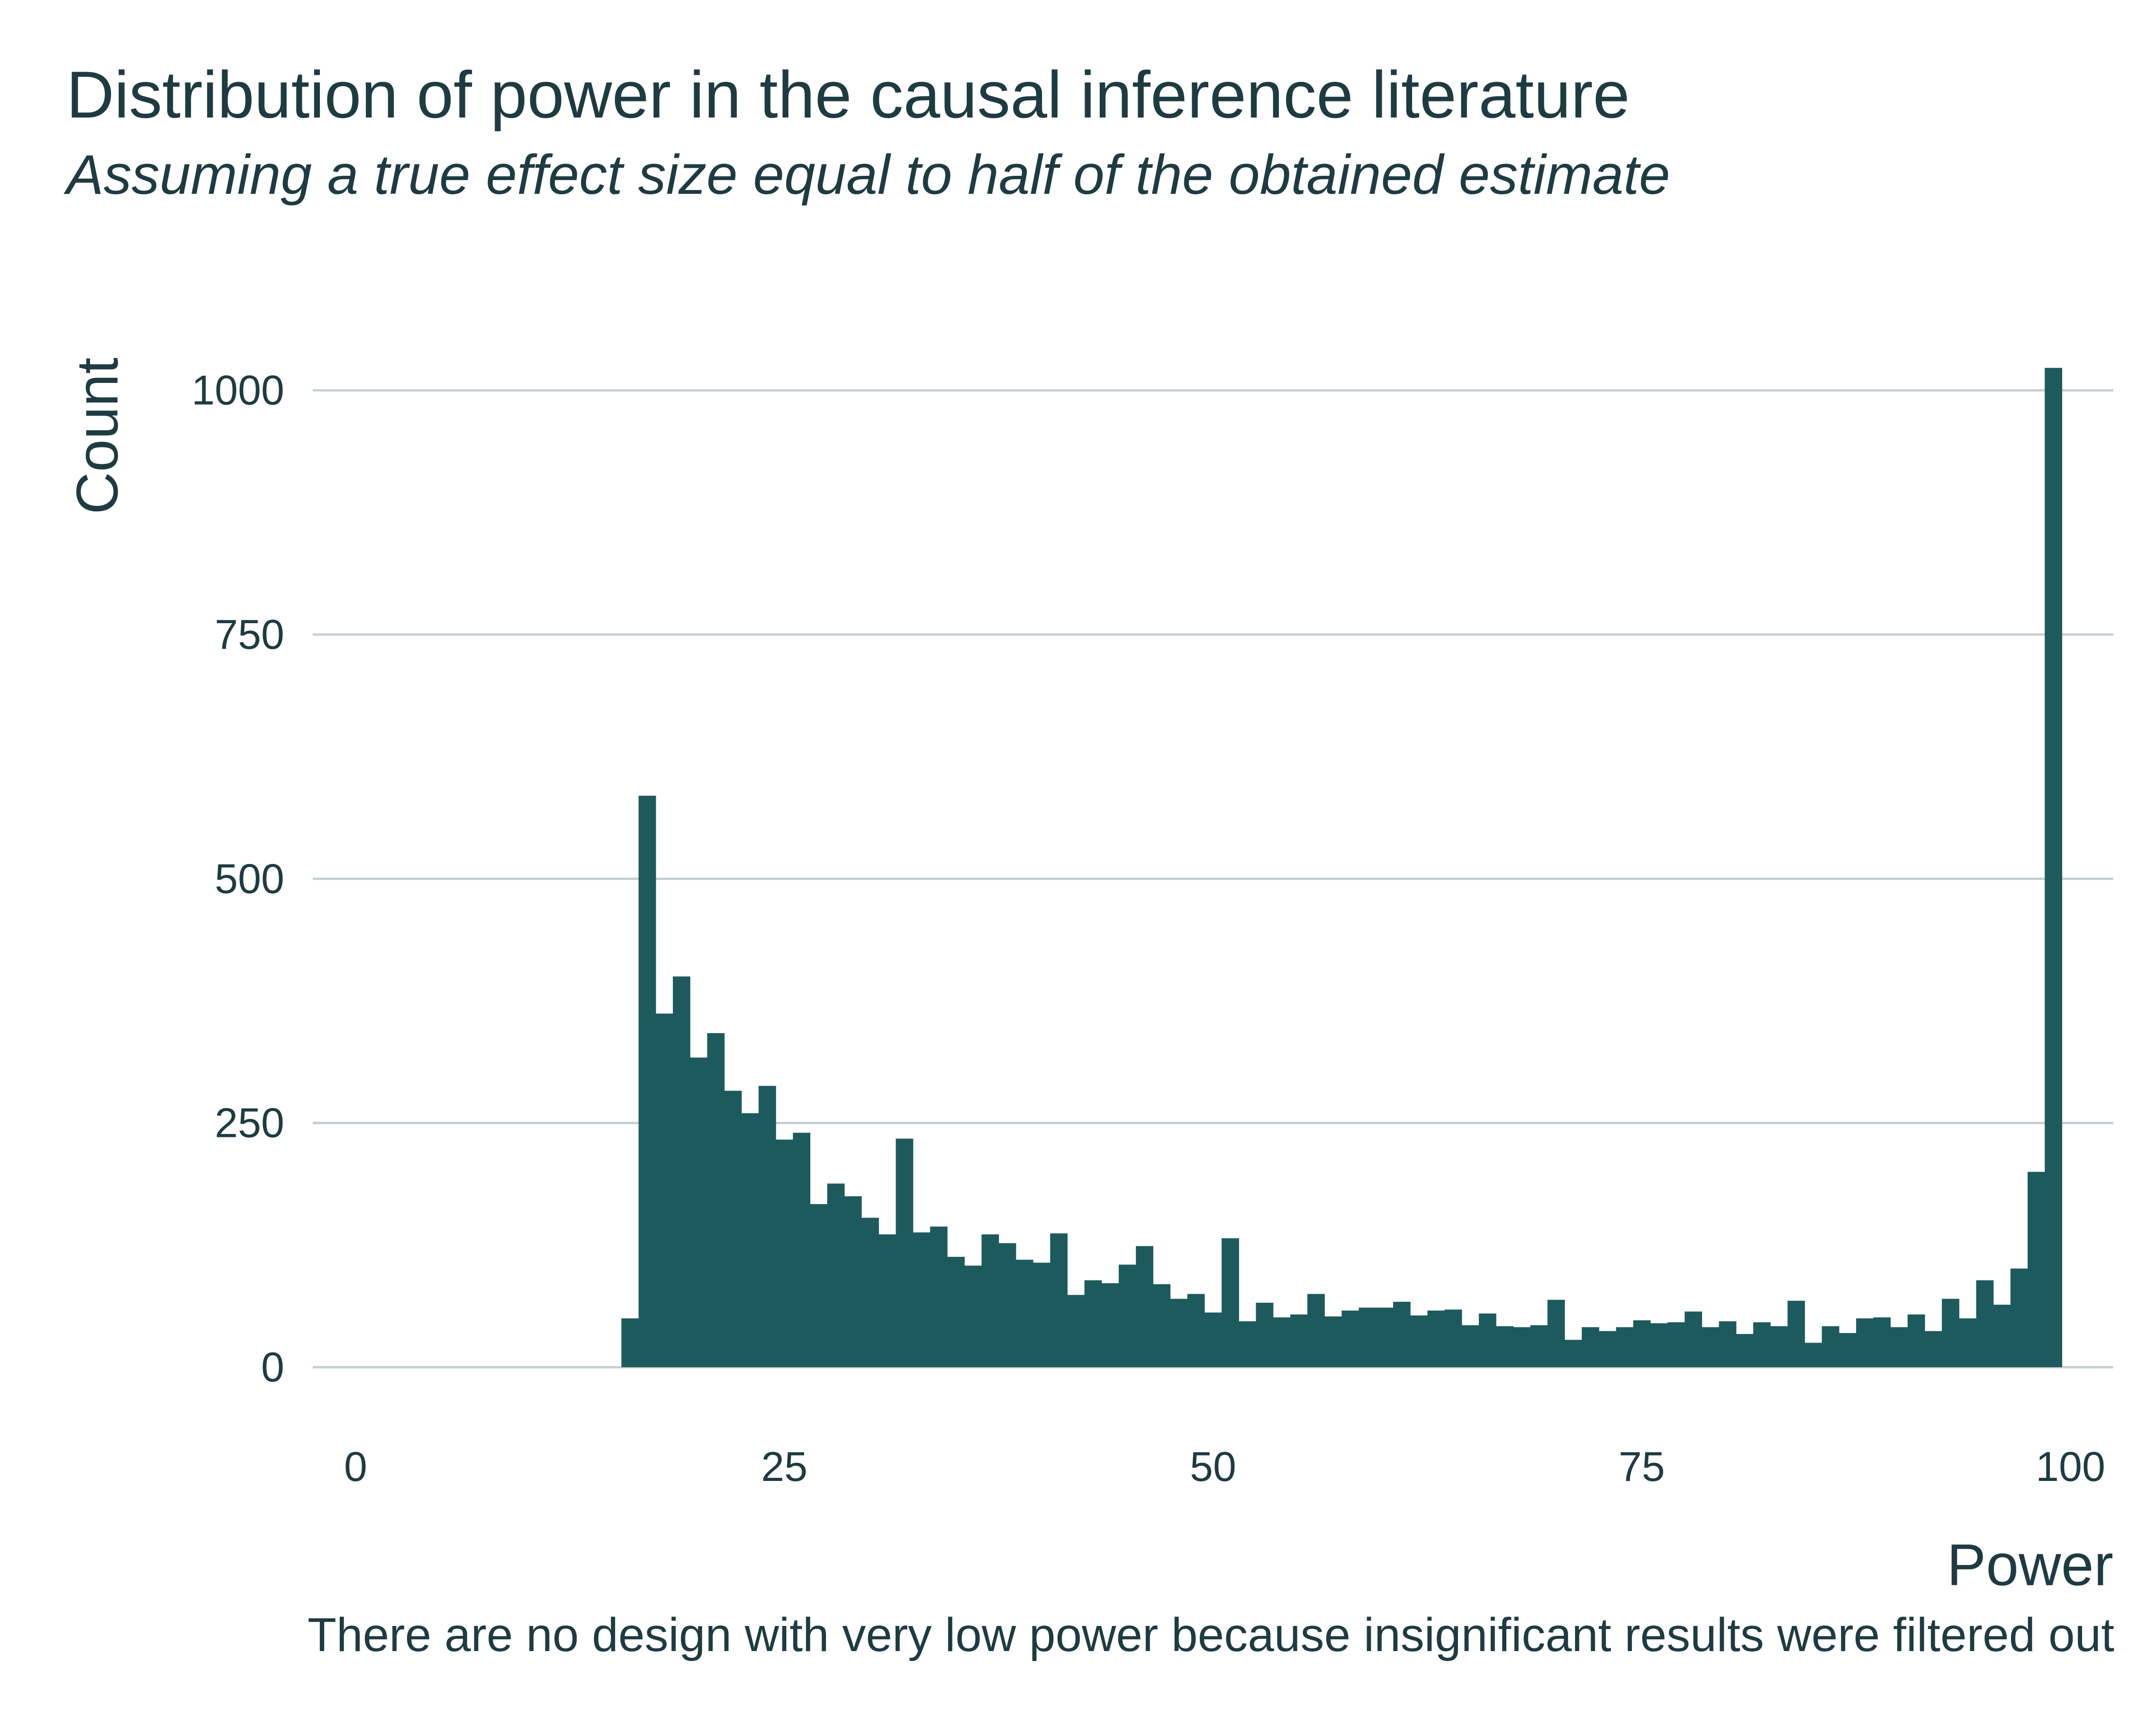  What do you see at coordinates (250, 1122) in the screenshot?
I see `y-tick-label: 250` at bounding box center [250, 1122].